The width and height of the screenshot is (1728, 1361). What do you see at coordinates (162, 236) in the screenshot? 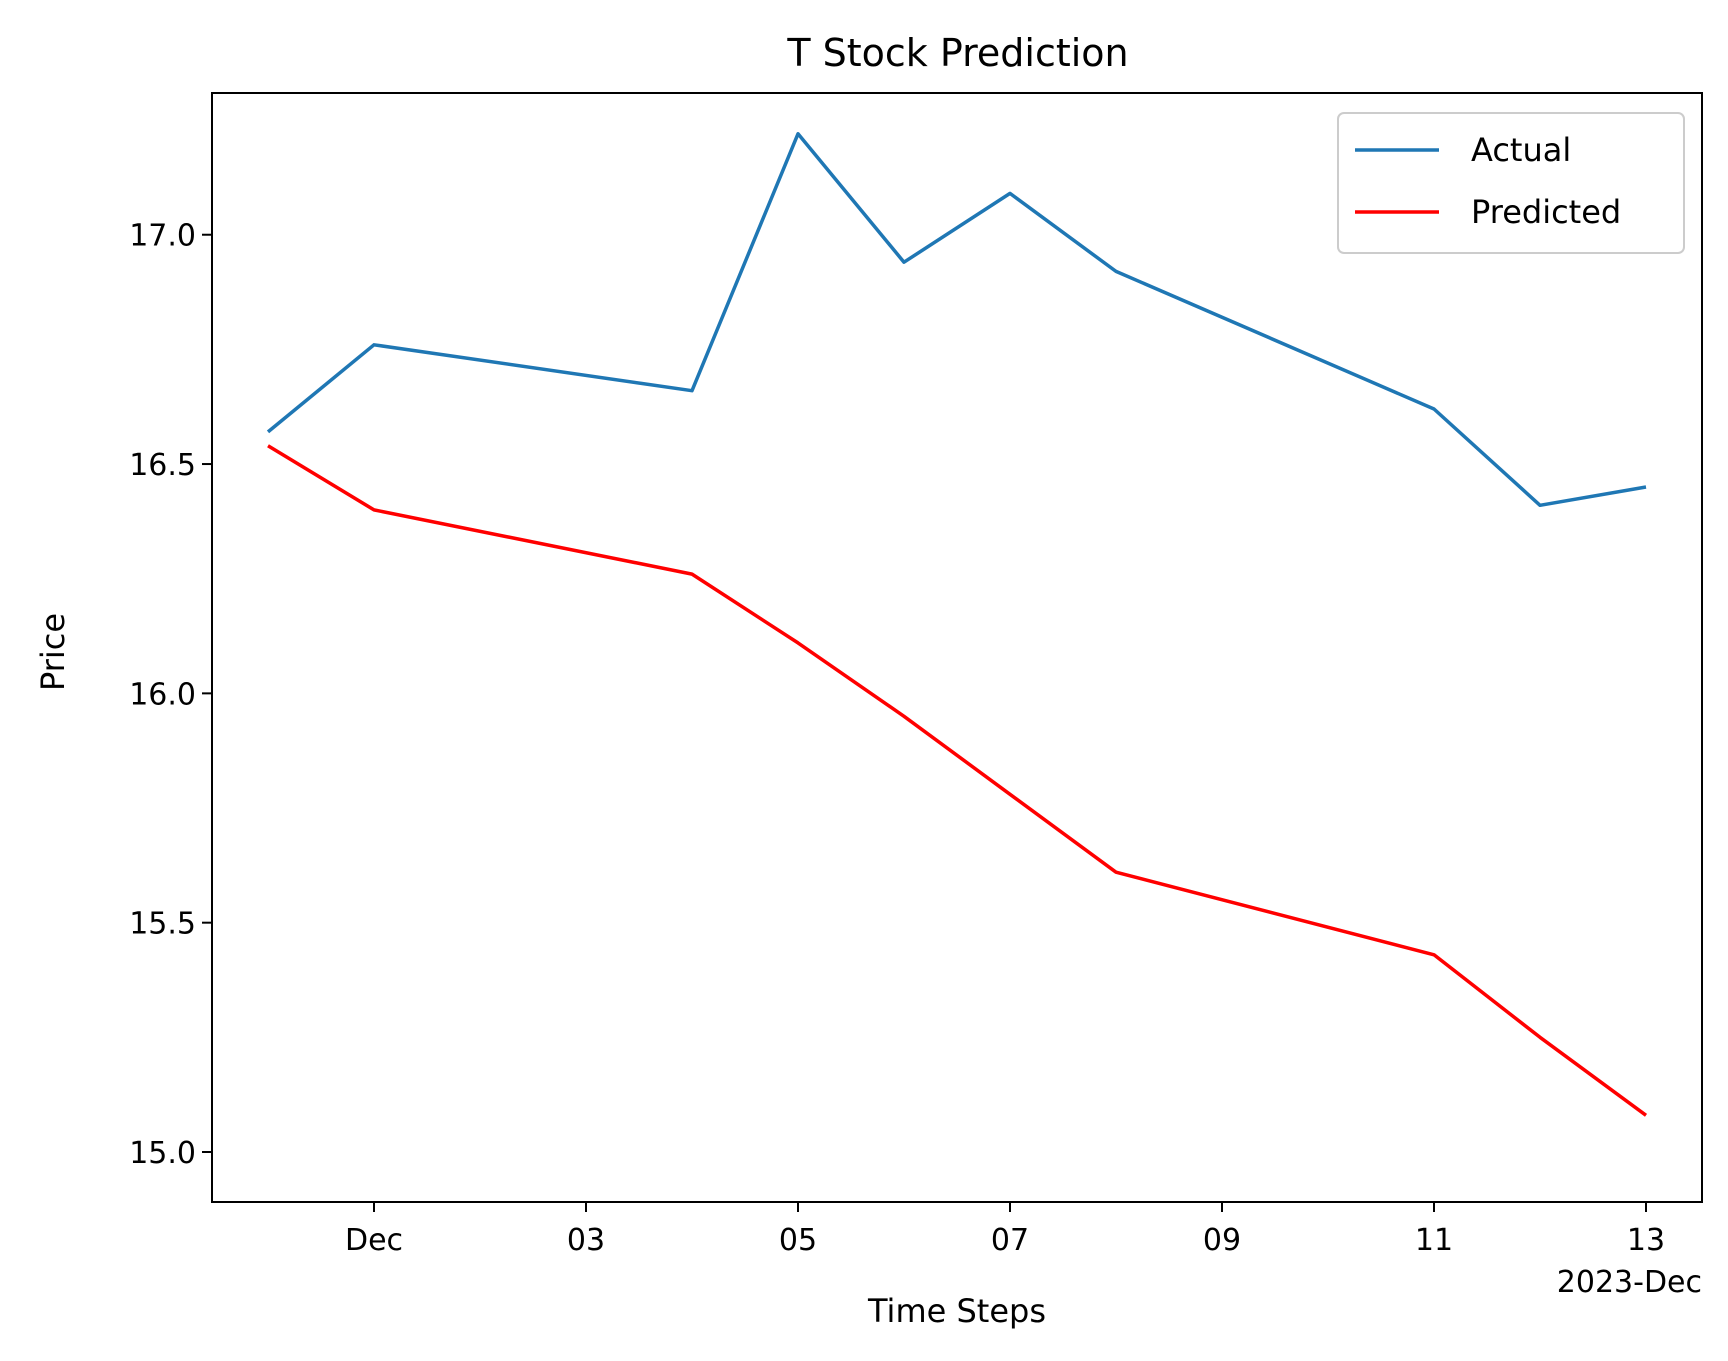
I see `y-tick-label: 17.0` at bounding box center [162, 236].